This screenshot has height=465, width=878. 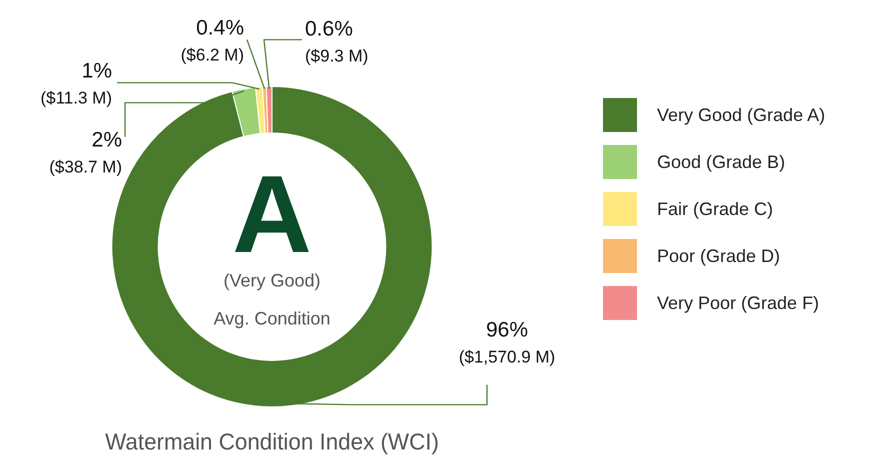 I want to click on data-label: 2% ($38.7 M), so click(x=85, y=152).